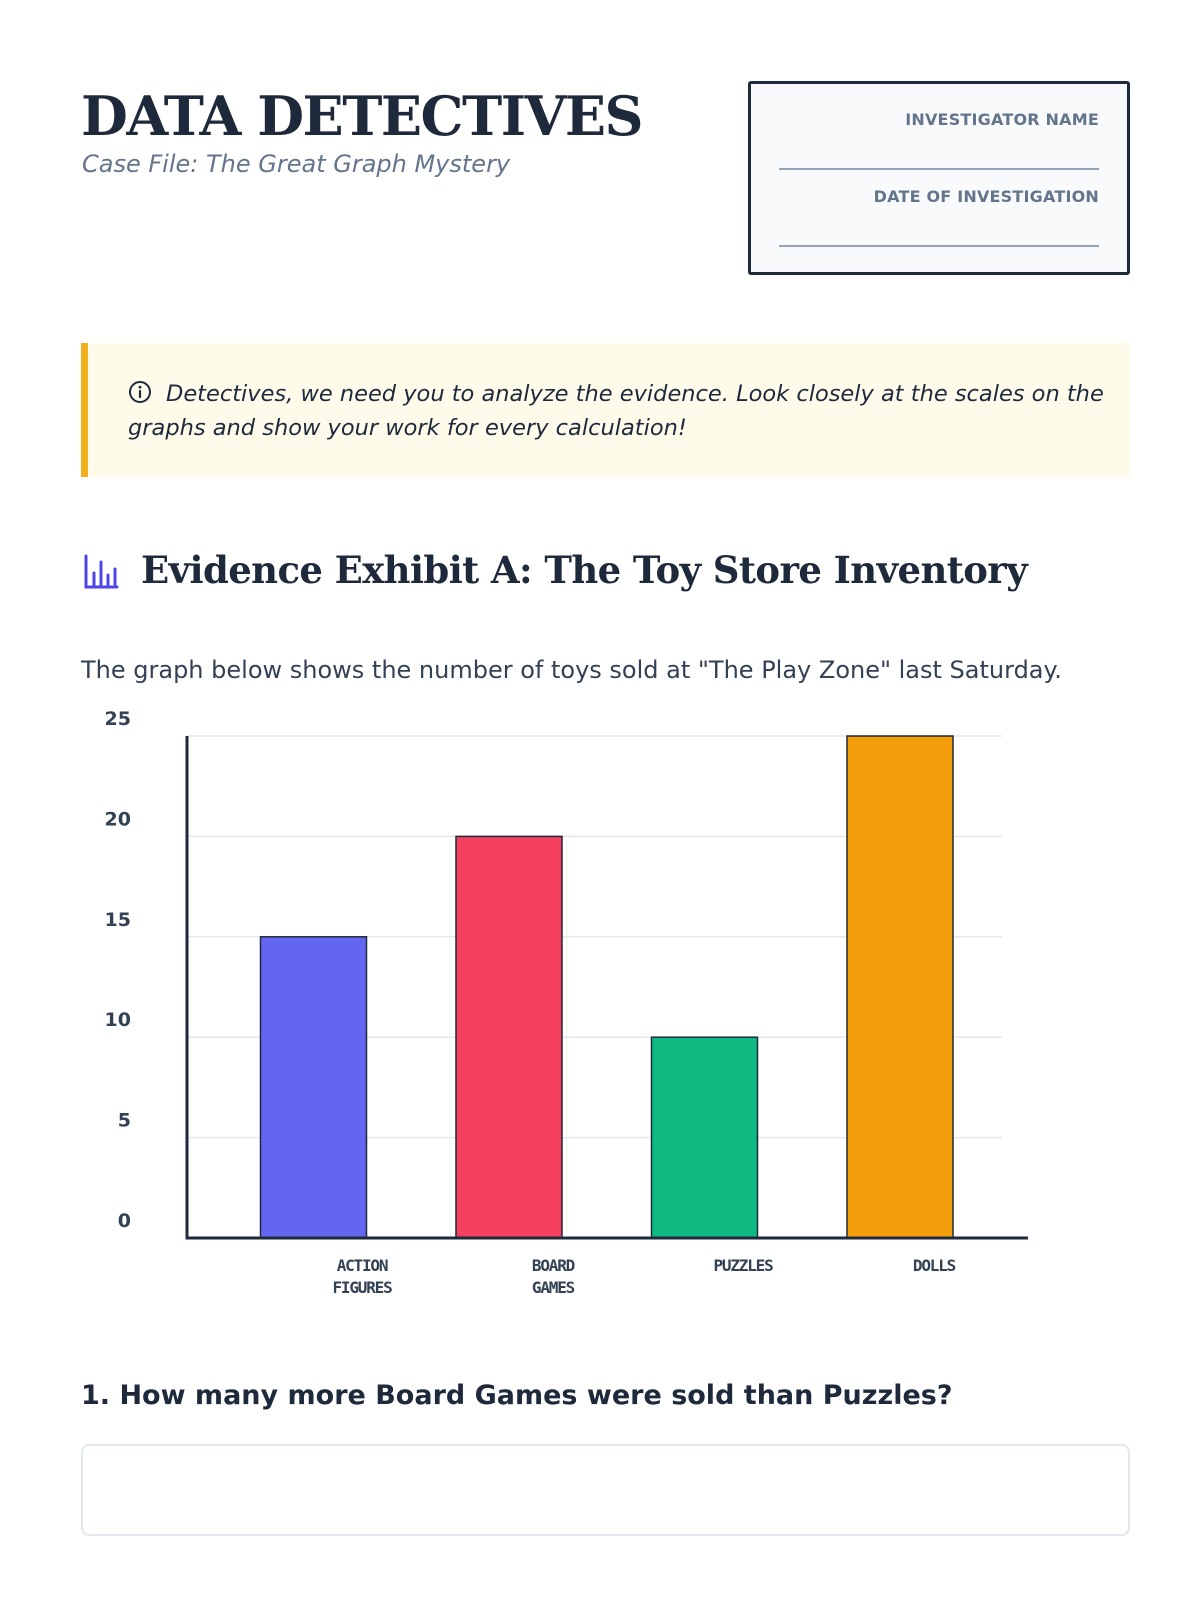 The width and height of the screenshot is (1200, 1600). I want to click on y-tick-label: 20, so click(118, 819).